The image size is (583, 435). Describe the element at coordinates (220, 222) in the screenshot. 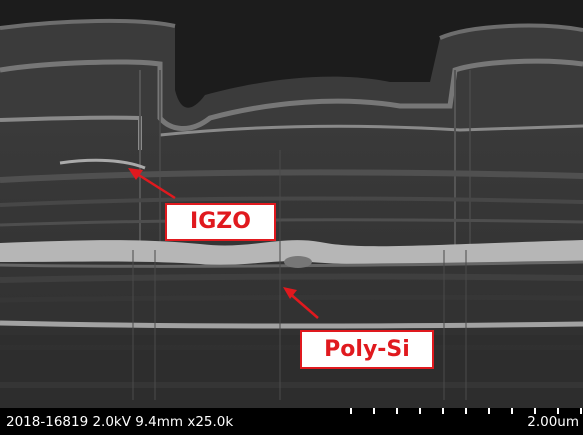

I see `igzo-callout-label: IGZO` at that location.